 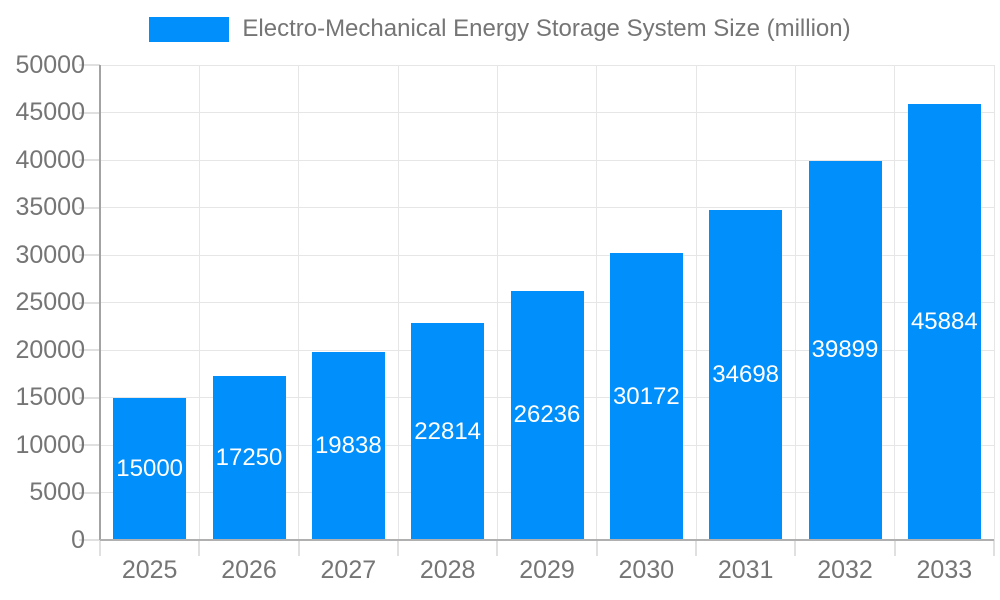 I want to click on bar-value-label: 19838, so click(x=348, y=445).